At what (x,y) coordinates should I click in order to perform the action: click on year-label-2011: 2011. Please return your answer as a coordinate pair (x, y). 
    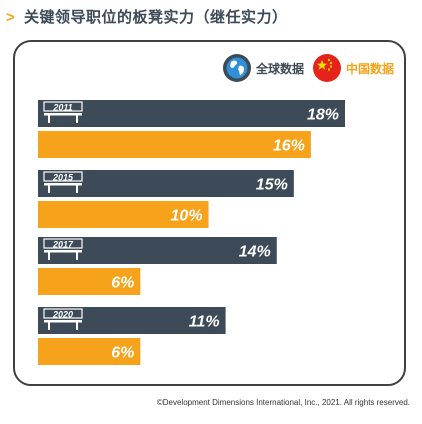
    Looking at the image, I should click on (62, 108).